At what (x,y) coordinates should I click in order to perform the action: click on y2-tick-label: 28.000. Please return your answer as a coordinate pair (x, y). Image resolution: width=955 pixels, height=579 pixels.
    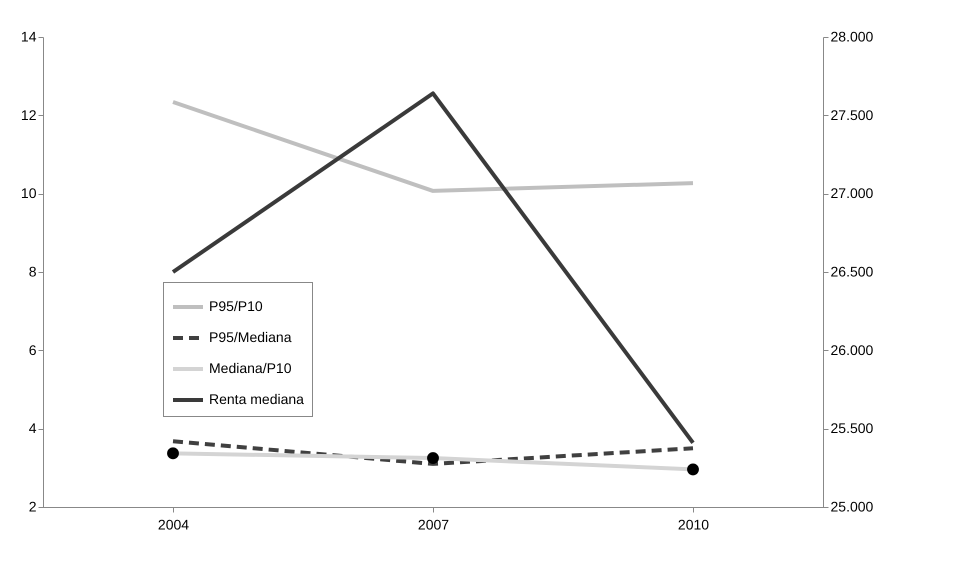
    Looking at the image, I should click on (852, 36).